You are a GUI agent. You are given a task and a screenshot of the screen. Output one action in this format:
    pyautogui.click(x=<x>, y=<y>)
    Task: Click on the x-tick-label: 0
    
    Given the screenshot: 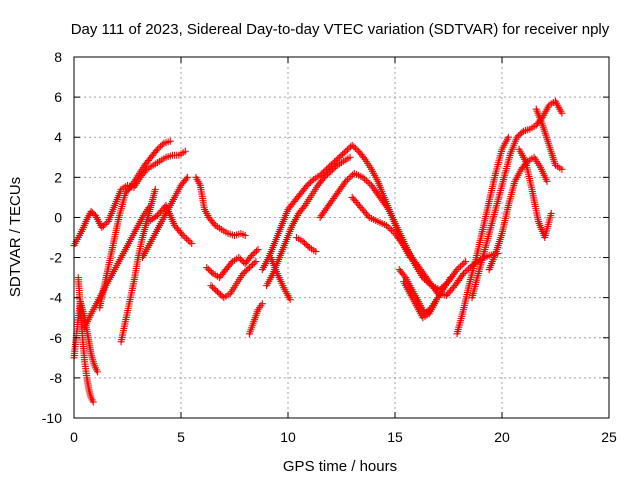 What is the action you would take?
    pyautogui.click(x=74, y=437)
    